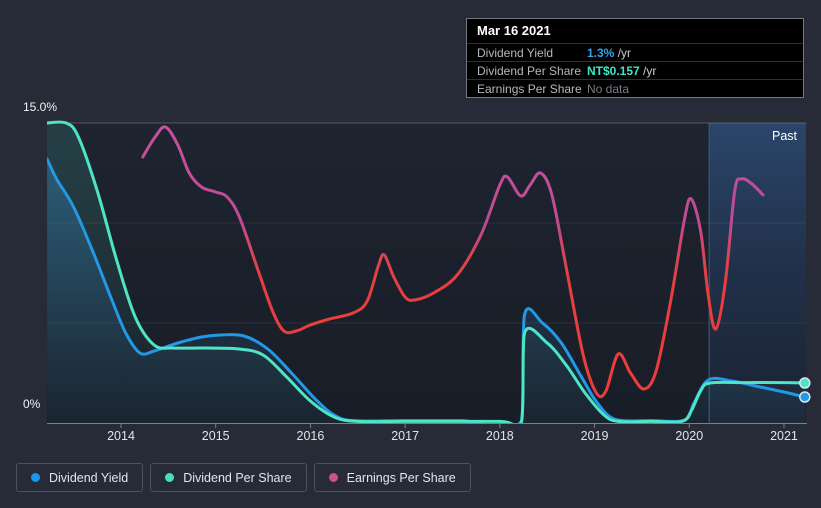 This screenshot has width=821, height=508. What do you see at coordinates (608, 88) in the screenshot?
I see `tooltip-row-value: No data` at bounding box center [608, 88].